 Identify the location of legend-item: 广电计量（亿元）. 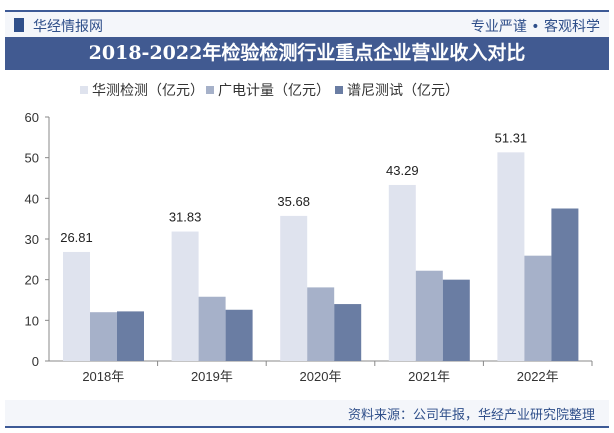
(268, 90).